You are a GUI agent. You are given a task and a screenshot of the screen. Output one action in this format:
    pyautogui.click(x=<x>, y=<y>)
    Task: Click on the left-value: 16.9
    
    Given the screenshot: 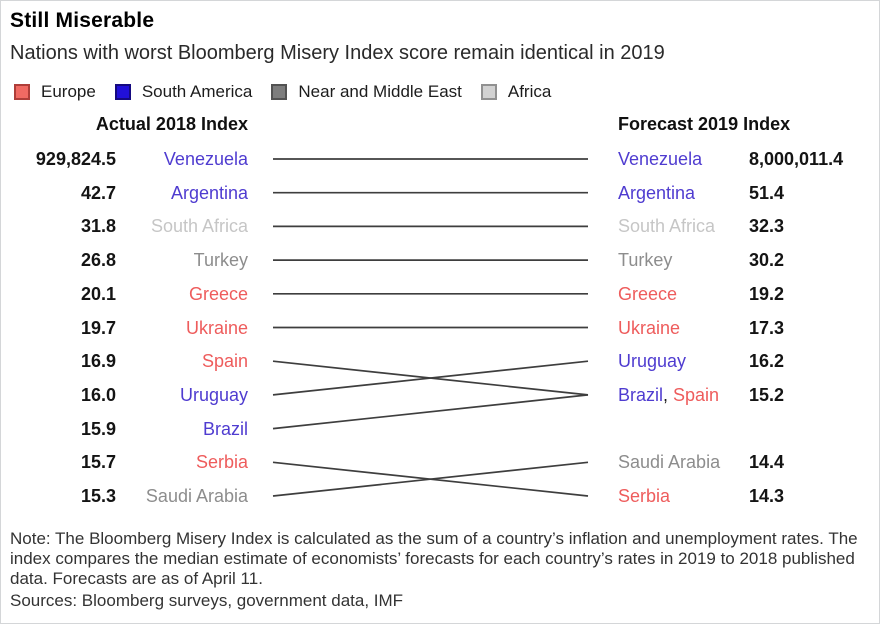 What is the action you would take?
    pyautogui.click(x=98, y=361)
    